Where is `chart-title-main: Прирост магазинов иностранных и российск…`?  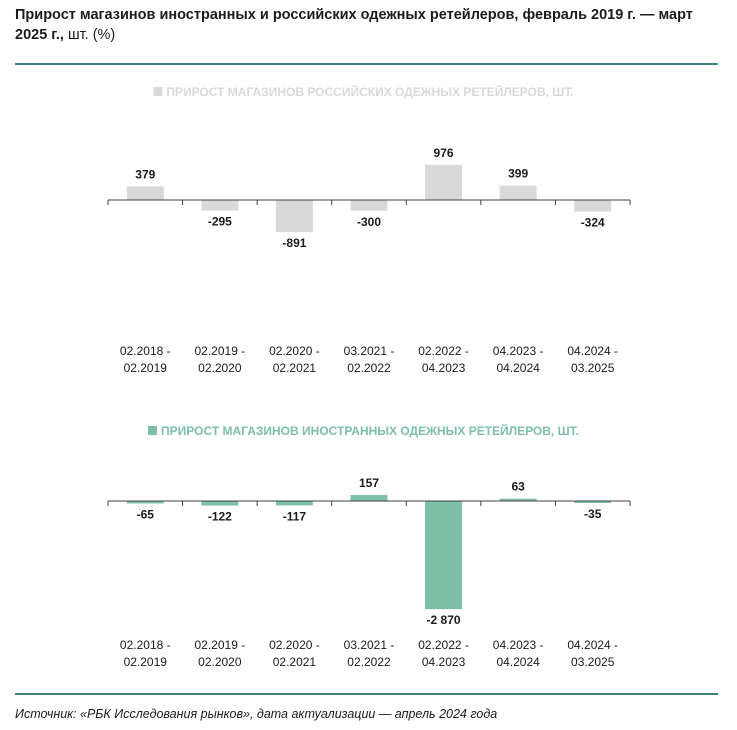
chart-title-main: Прирост магазинов иностранных и российск… is located at coordinates (354, 25).